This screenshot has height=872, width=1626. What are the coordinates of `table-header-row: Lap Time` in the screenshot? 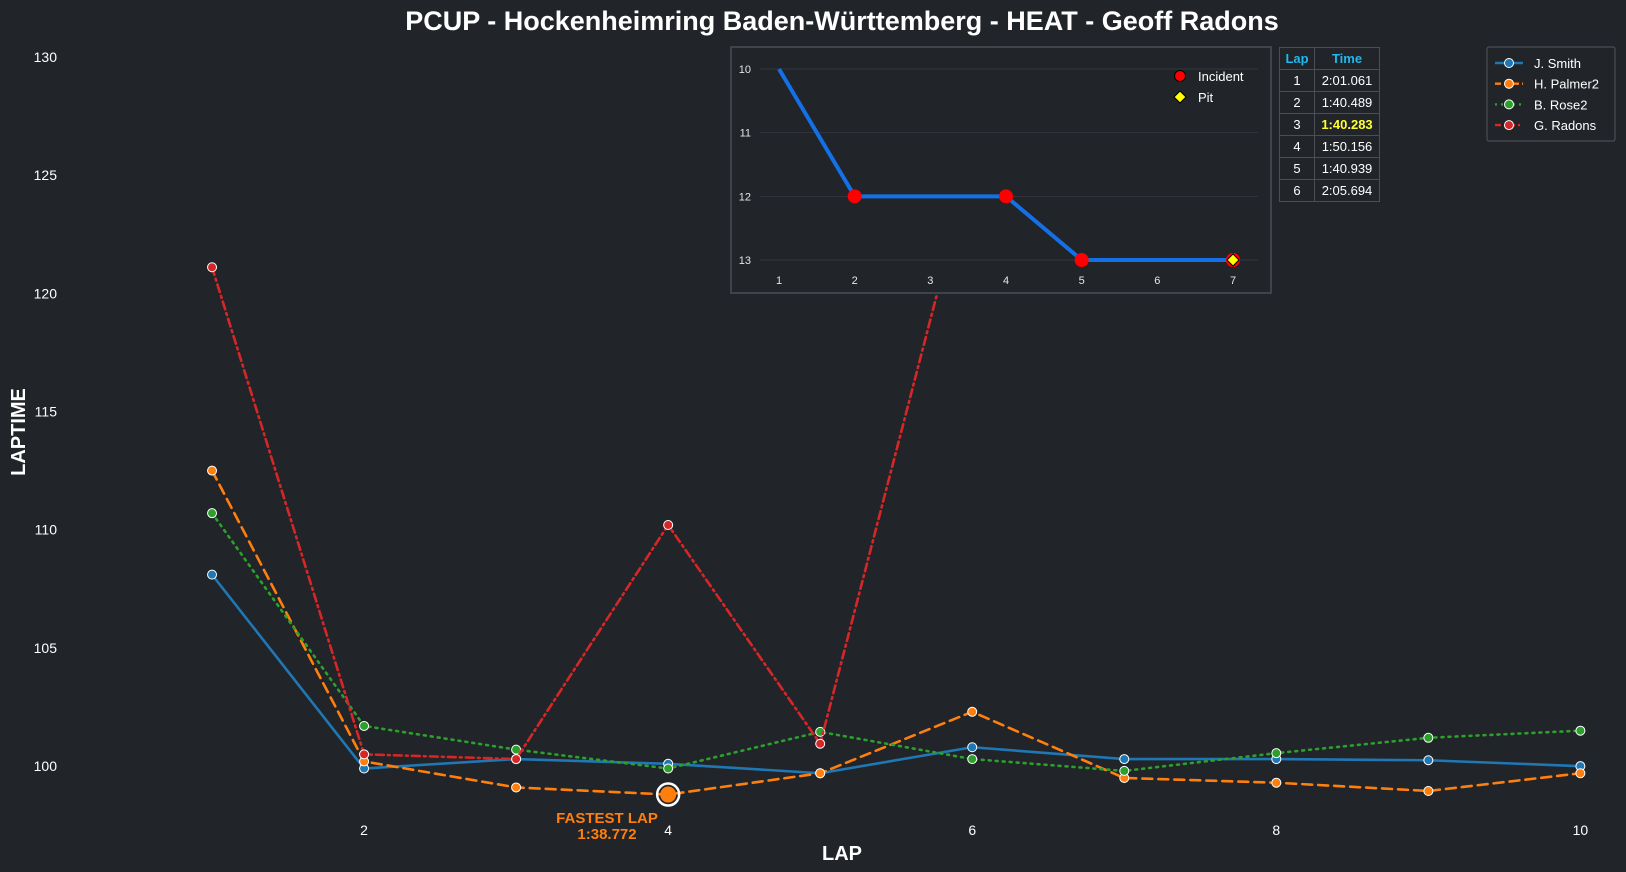 It's located at (1329, 58).